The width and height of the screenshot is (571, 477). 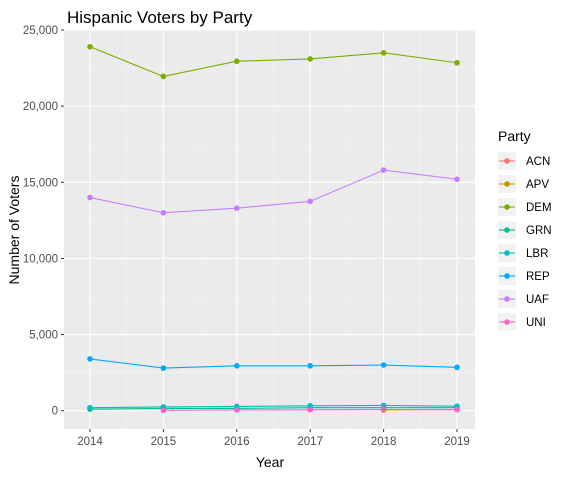 I want to click on x-tick-label: 2019, so click(x=457, y=442).